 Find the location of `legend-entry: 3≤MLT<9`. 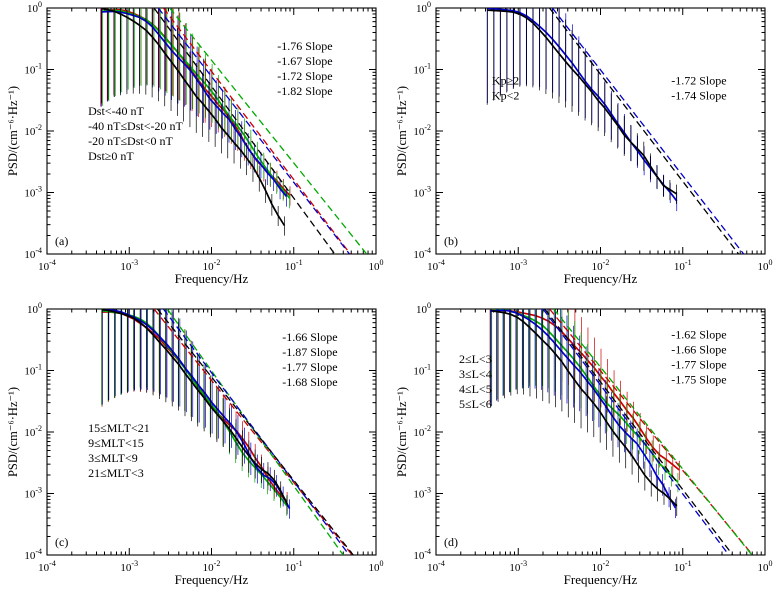

legend-entry: 3≤MLT<9 is located at coordinates (113, 458).